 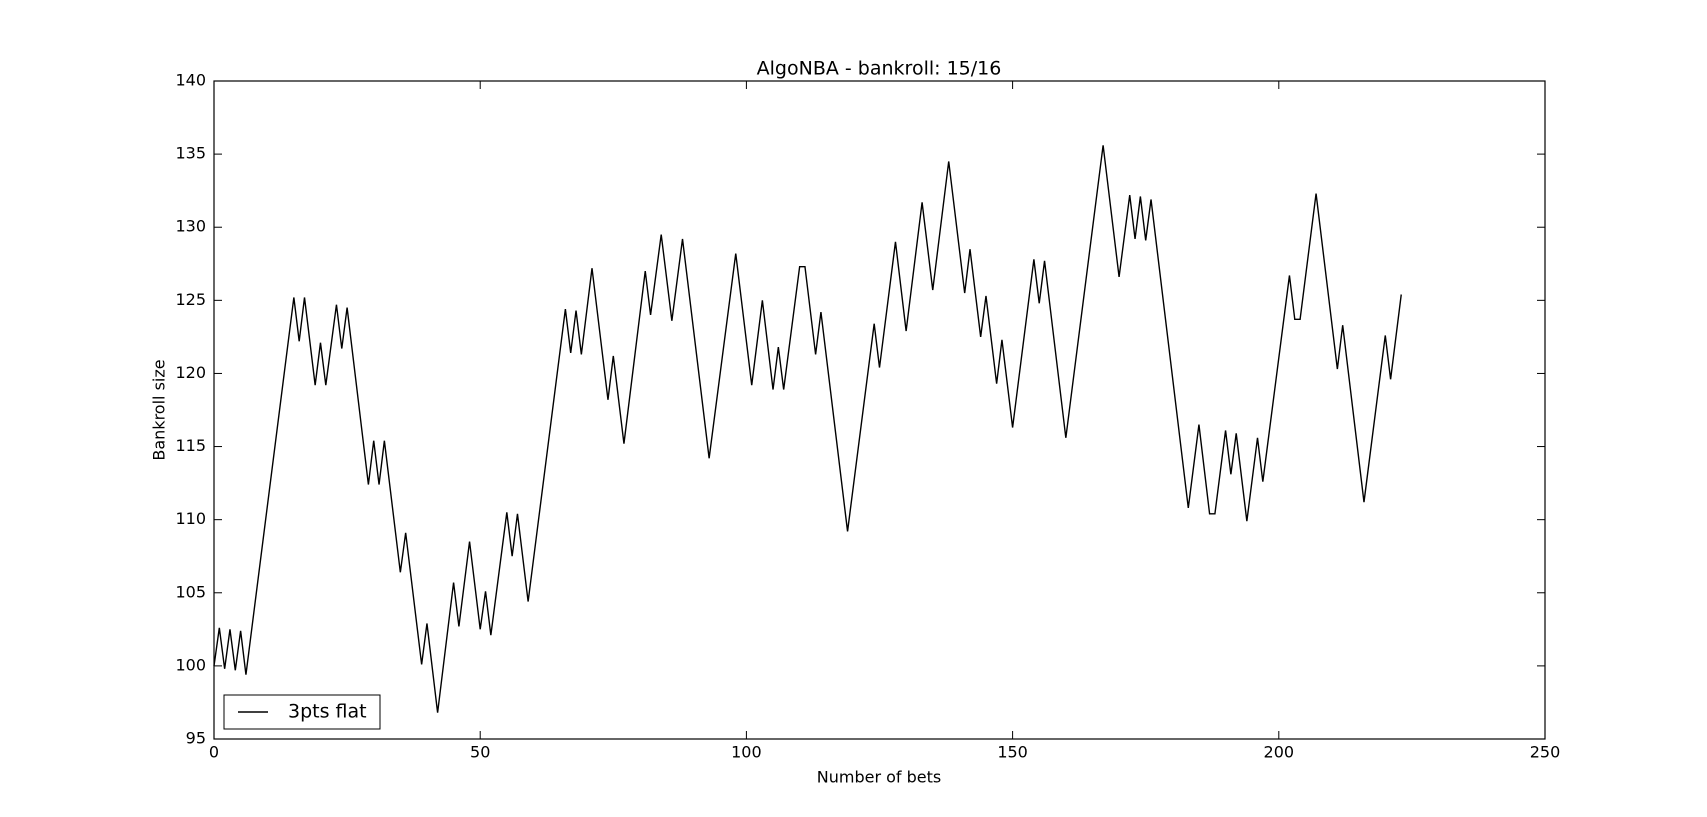 I want to click on y-tick-label: 100, so click(x=190, y=664).